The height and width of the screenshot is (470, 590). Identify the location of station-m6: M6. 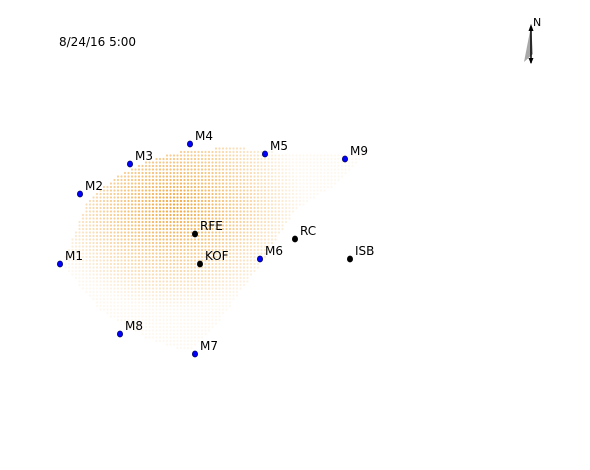
(269, 253).